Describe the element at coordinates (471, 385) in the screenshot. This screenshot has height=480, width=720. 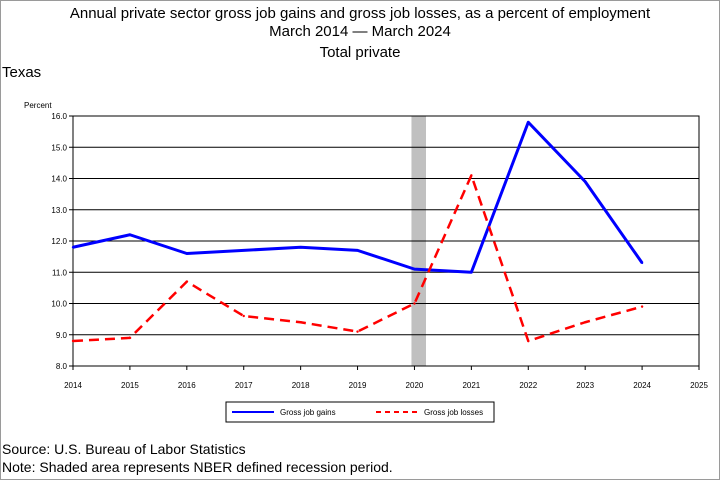
I see `x-tick-label: 2021` at that location.